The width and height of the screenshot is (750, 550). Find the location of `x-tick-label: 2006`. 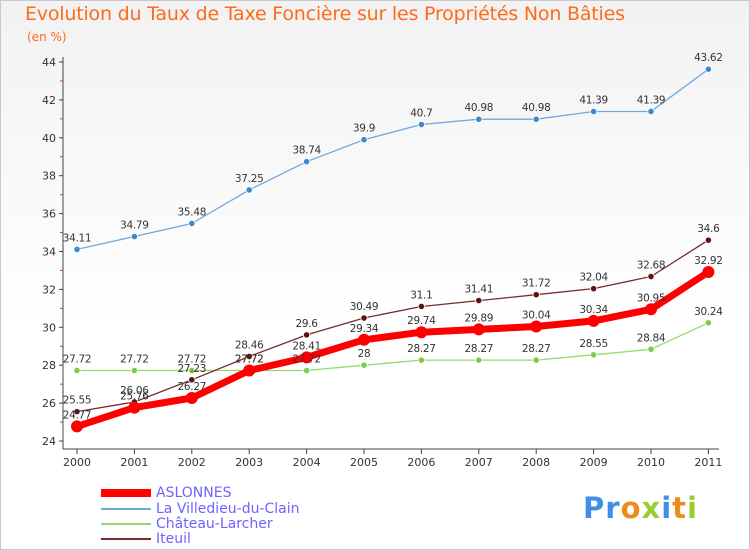

x-tick-label: 2006 is located at coordinates (421, 462).